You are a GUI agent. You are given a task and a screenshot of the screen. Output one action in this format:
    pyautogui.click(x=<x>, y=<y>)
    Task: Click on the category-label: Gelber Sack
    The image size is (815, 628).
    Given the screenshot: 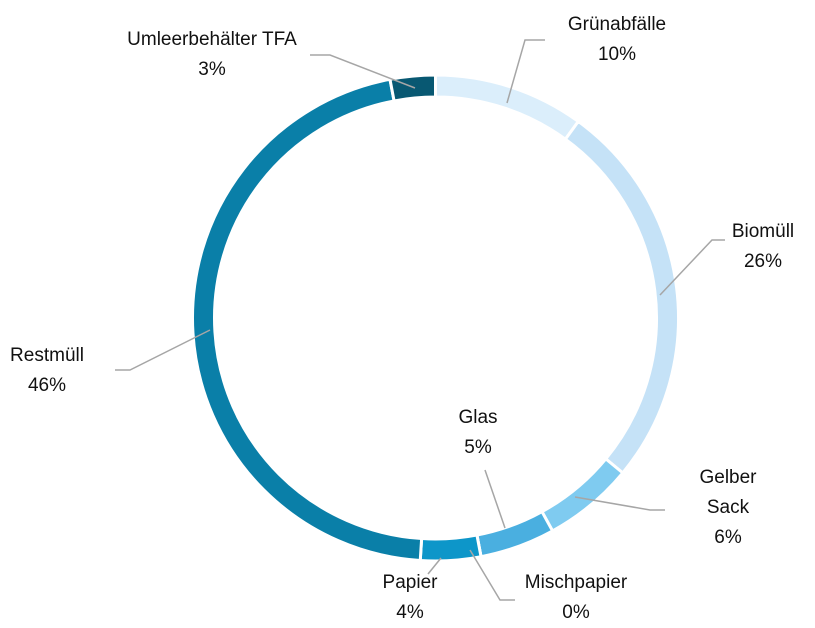 What is the action you would take?
    pyautogui.click(x=728, y=492)
    